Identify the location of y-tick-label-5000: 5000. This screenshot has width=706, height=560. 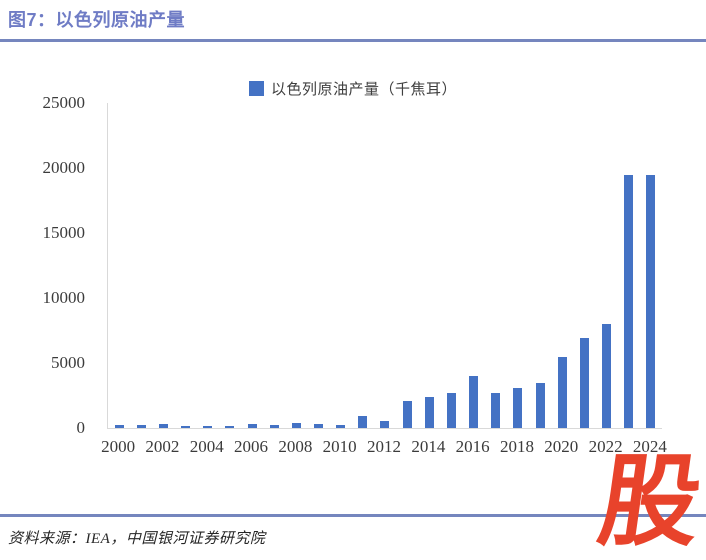
(68, 362).